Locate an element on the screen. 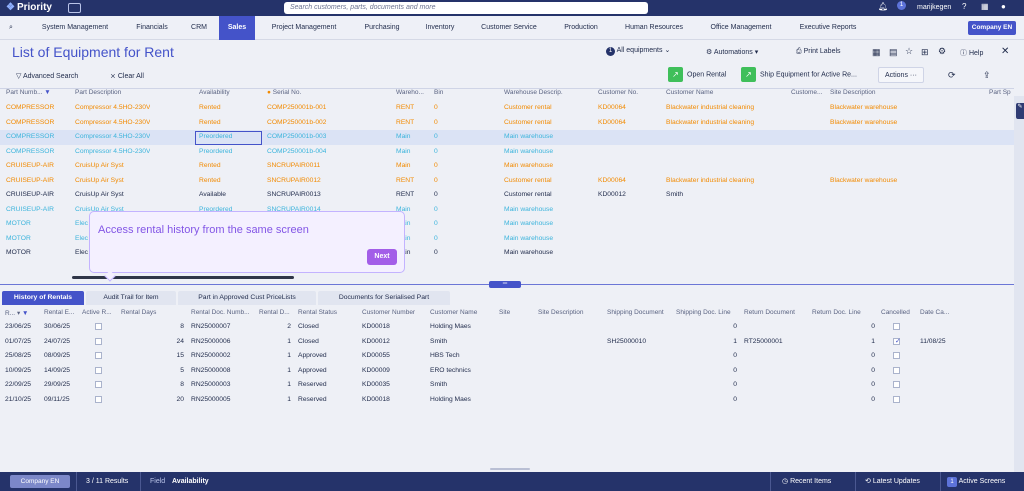 The image size is (1024, 491). menu-crm: CRM is located at coordinates (199, 27).